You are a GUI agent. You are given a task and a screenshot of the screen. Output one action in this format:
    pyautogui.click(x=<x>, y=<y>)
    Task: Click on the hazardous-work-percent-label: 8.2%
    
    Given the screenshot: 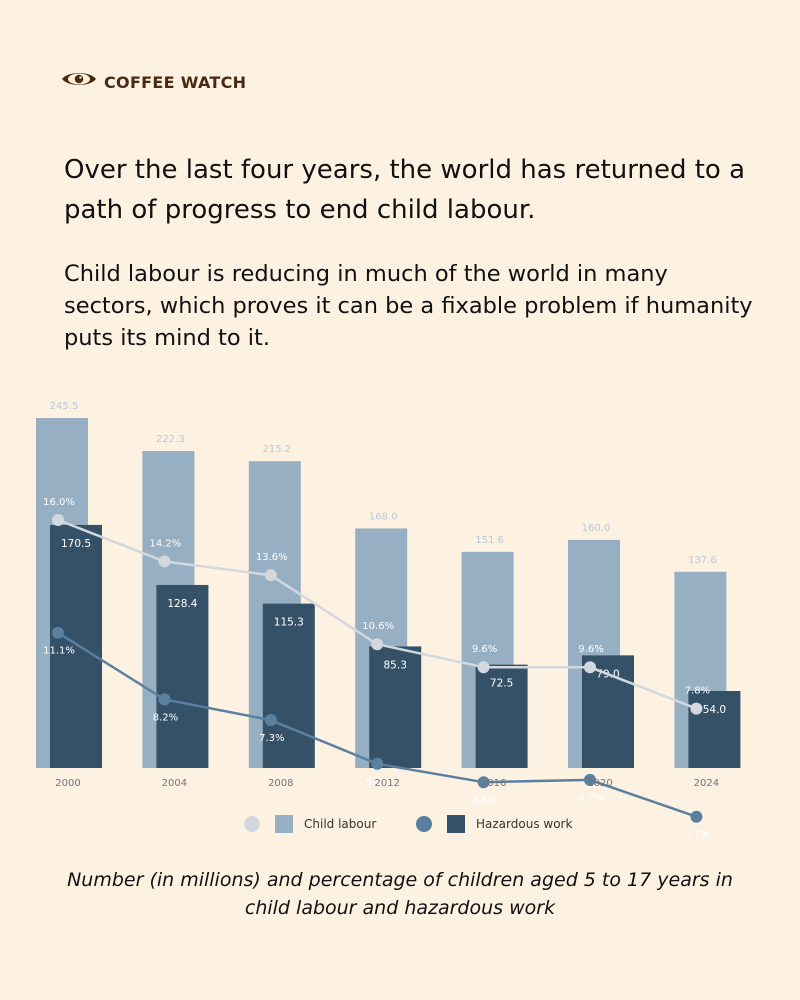 What is the action you would take?
    pyautogui.click(x=165, y=717)
    